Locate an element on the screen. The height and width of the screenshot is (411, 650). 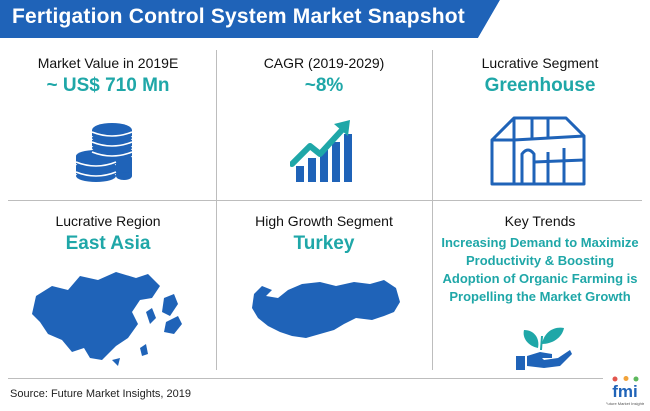
coin-stack-icon is located at coordinates (104, 152).